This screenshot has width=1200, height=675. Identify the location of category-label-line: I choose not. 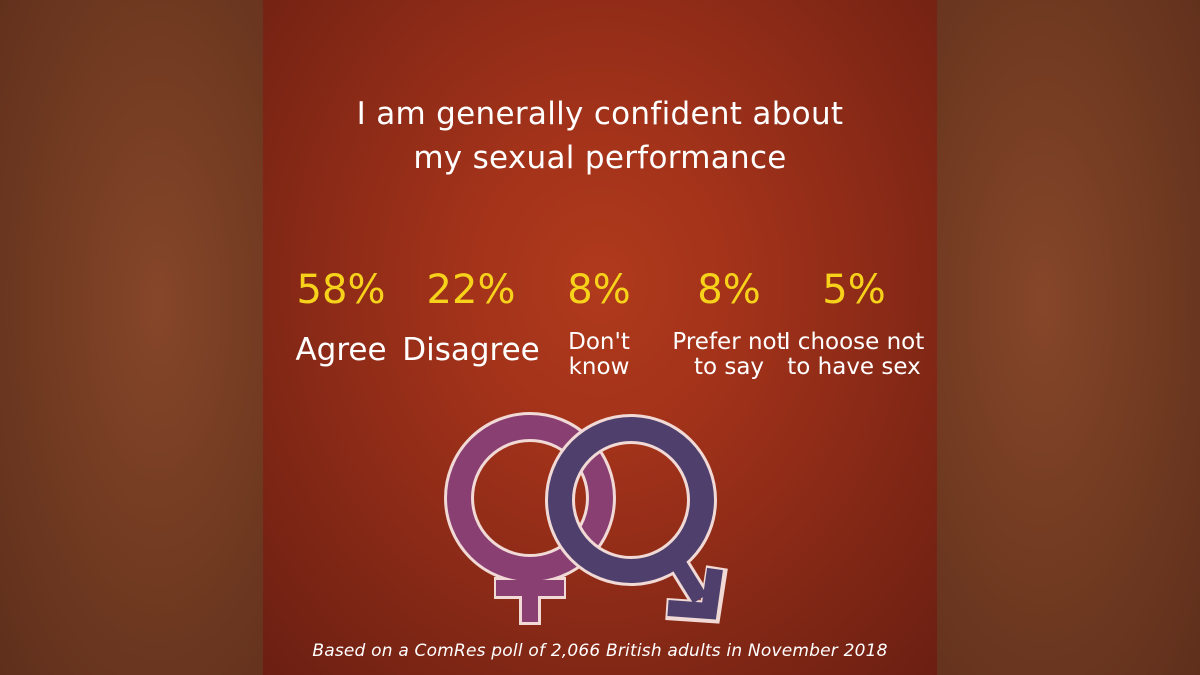
(854, 342).